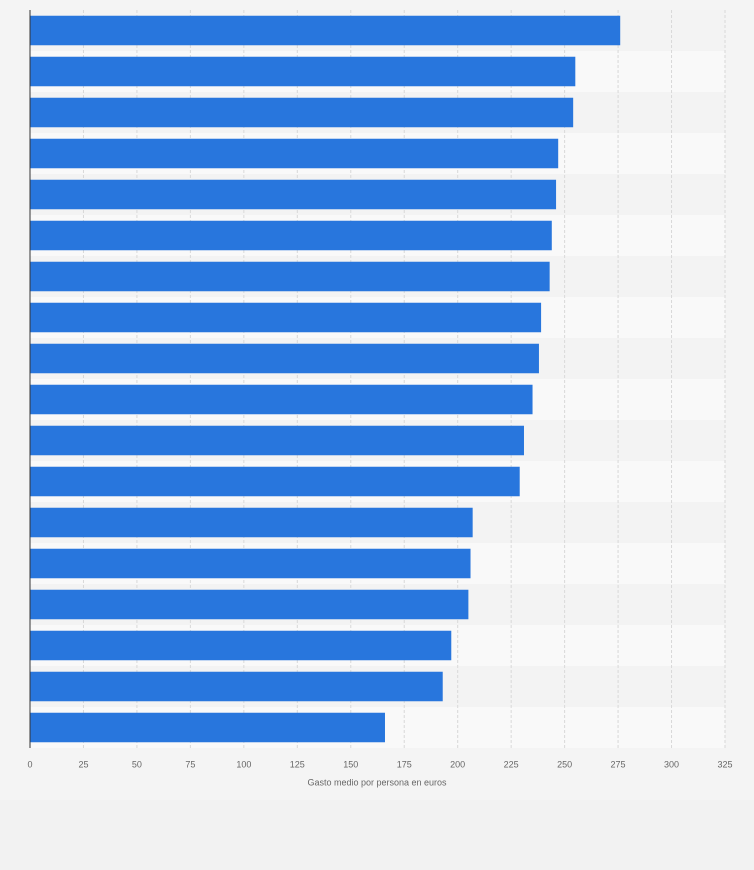 Image resolution: width=754 pixels, height=870 pixels. I want to click on x-tick-label: 175, so click(404, 764).